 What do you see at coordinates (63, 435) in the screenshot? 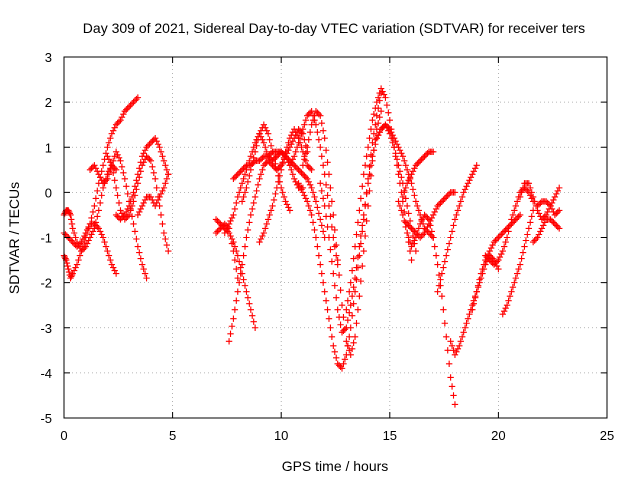
I see `x-tick-label: 0` at bounding box center [63, 435].